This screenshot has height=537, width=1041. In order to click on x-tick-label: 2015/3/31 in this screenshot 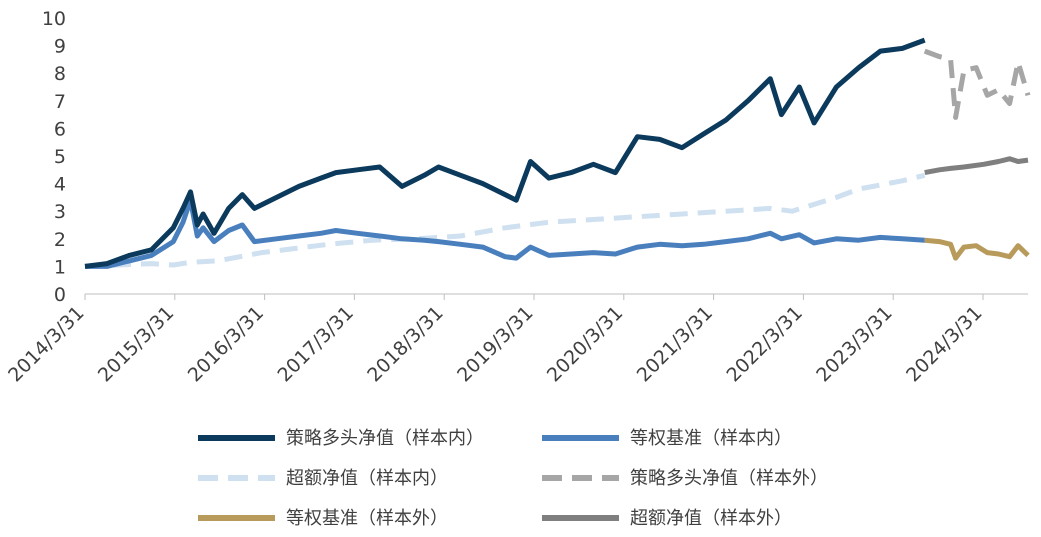, I will do `click(136, 344)`.